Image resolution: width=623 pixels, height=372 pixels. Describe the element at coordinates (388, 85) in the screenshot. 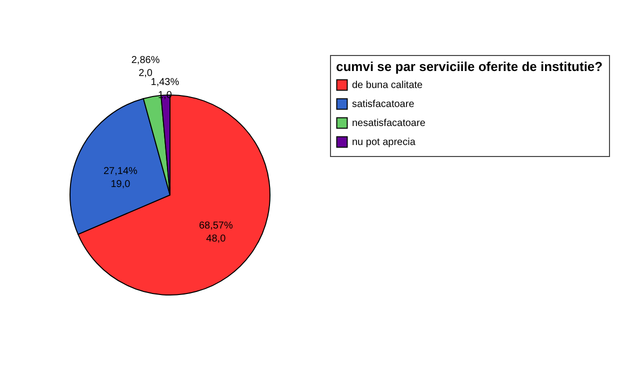

I see `legend-label: de buna calitate` at that location.